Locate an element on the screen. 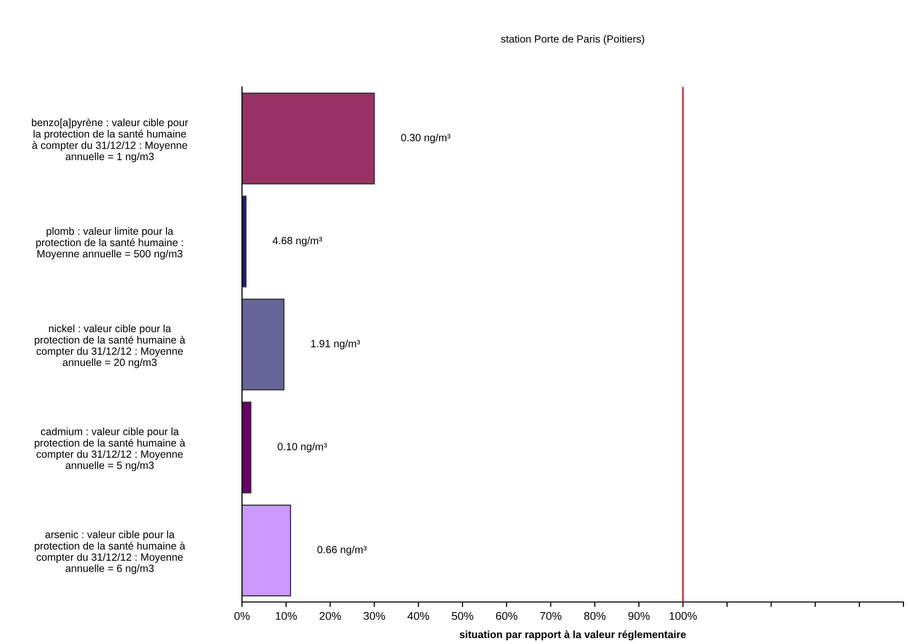 Image resolution: width=908 pixels, height=644 pixels. annotation: 1.91 ng/m³ is located at coordinates (335, 345).